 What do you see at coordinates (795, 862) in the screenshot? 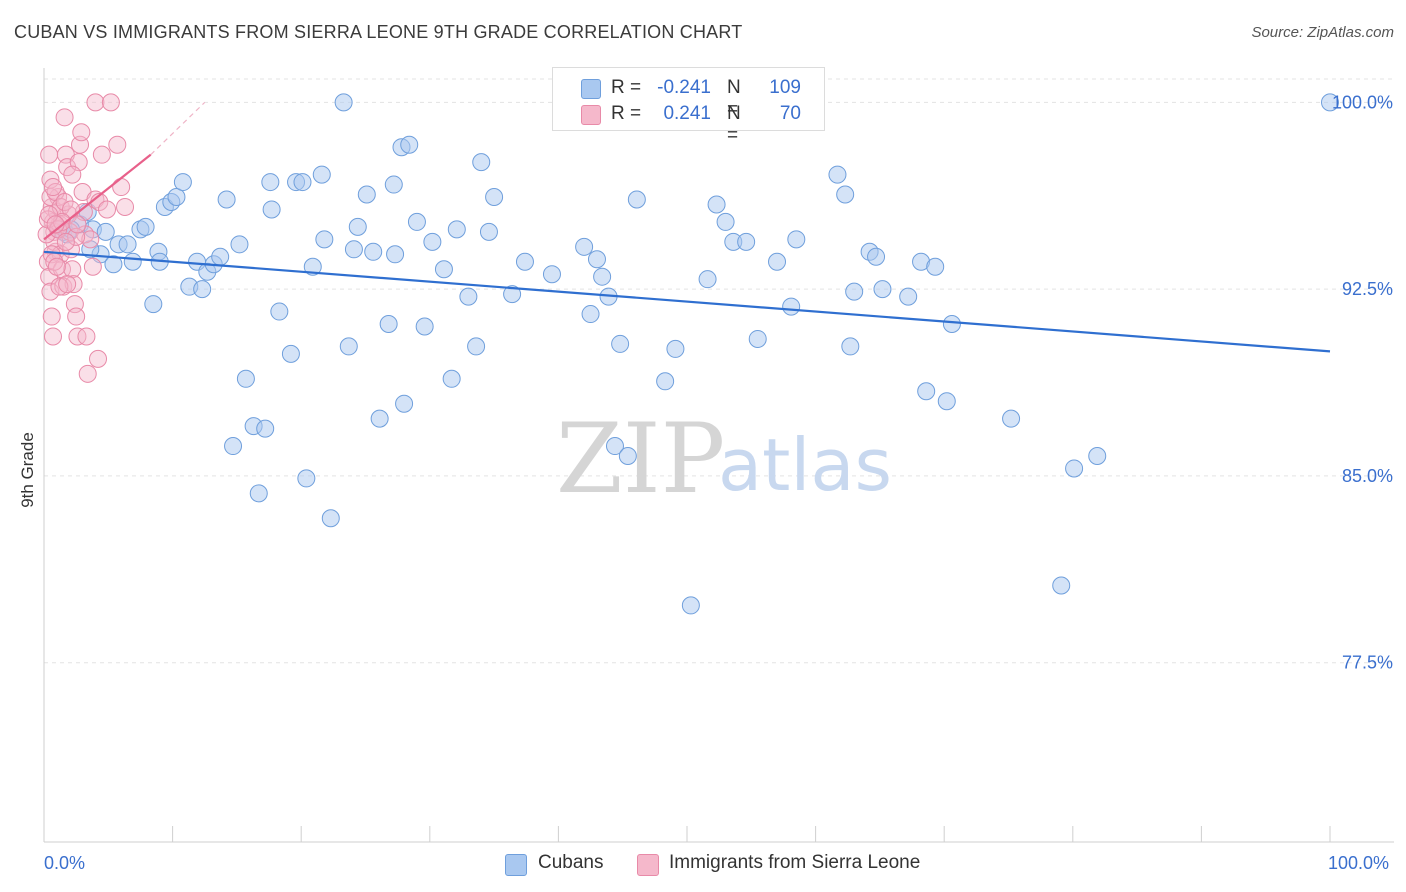
I see `bottom-legend-label-sierra-leone: Immigrants from Sierra Leone` at bounding box center [795, 862].